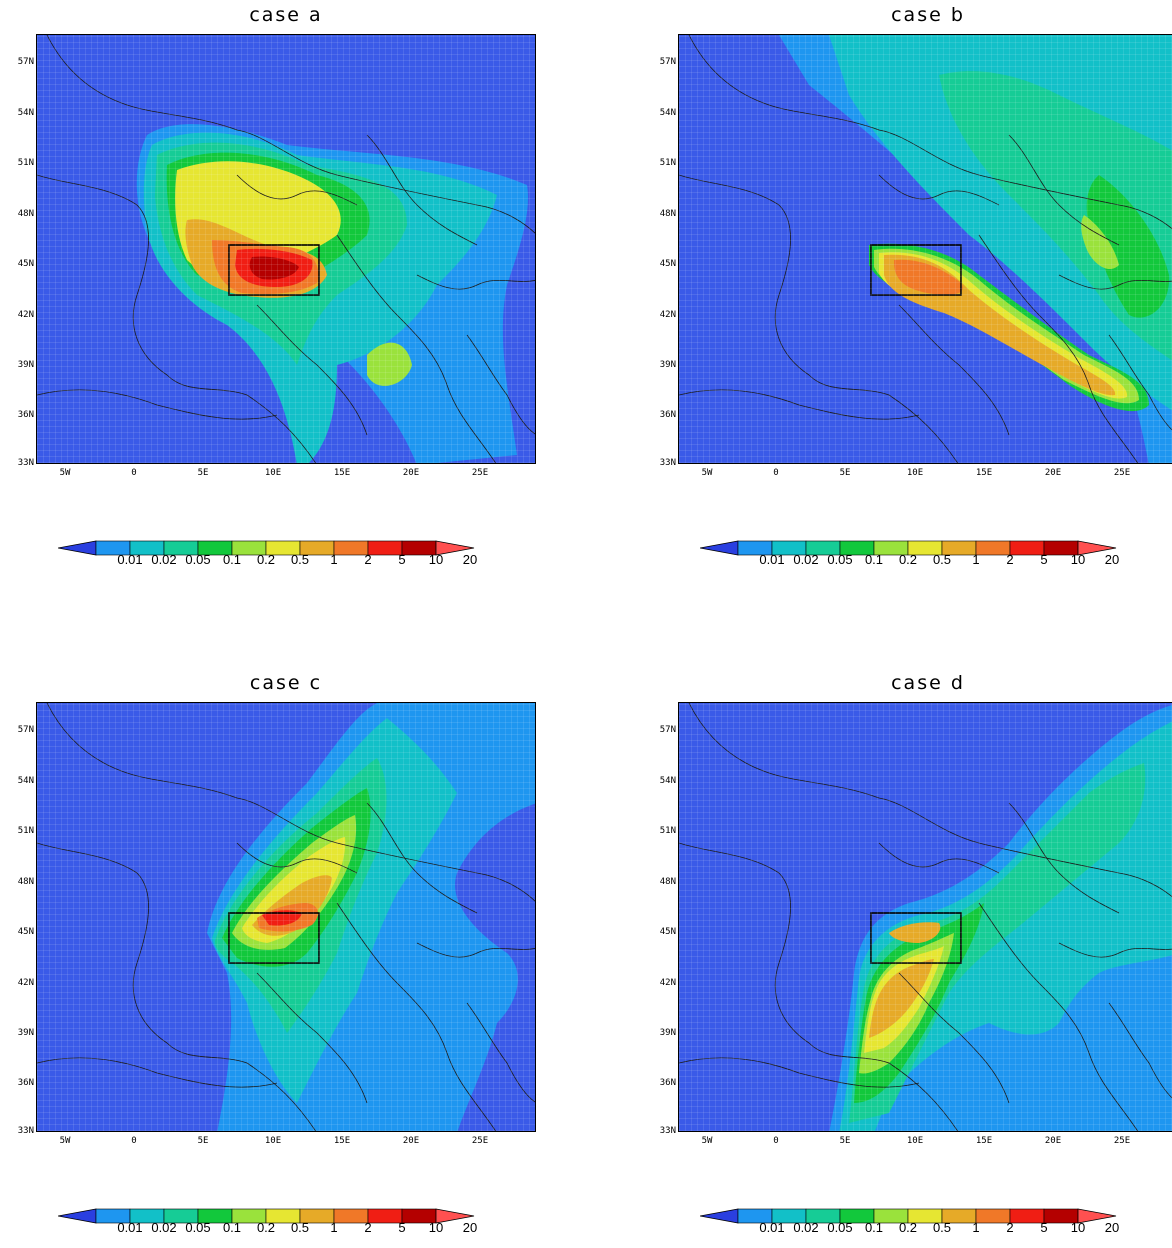 The width and height of the screenshot is (1172, 1248). What do you see at coordinates (286, 15) in the screenshot?
I see `panel-title: case a` at bounding box center [286, 15].